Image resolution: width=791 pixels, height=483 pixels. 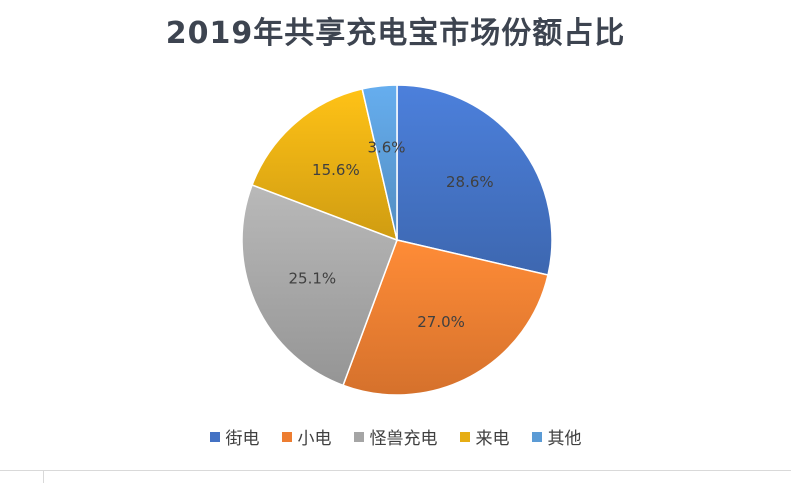 What do you see at coordinates (312, 278) in the screenshot?
I see `slice-data-label: 25.1%` at bounding box center [312, 278].